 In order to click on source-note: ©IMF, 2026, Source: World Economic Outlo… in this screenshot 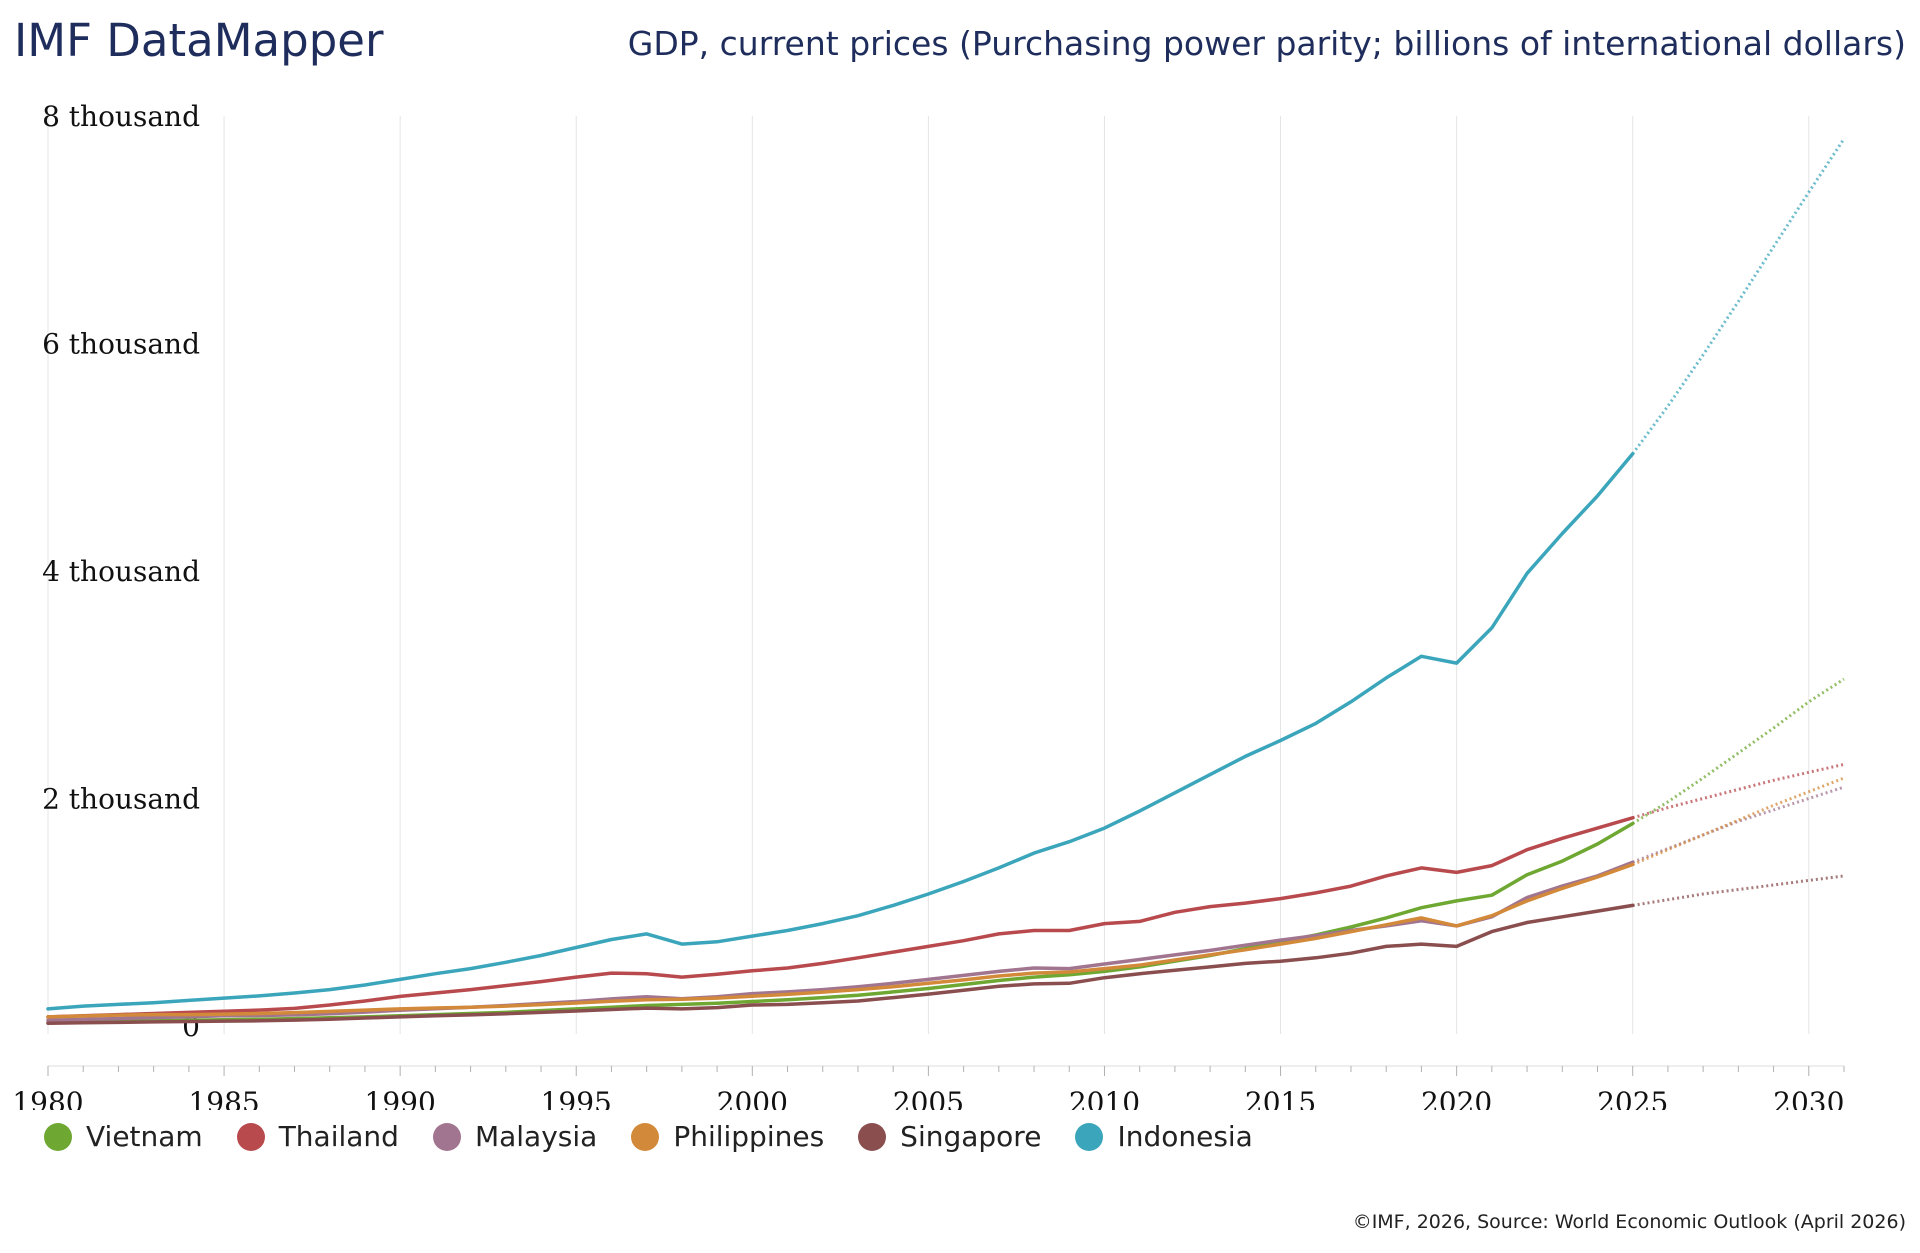, I will do `click(1629, 1222)`.